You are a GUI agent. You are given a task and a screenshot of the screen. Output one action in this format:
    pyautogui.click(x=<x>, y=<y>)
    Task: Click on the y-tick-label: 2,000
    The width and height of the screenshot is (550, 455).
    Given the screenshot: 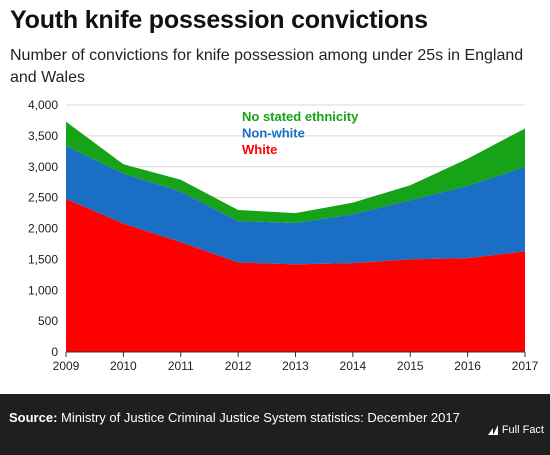 What is the action you would take?
    pyautogui.click(x=43, y=229)
    